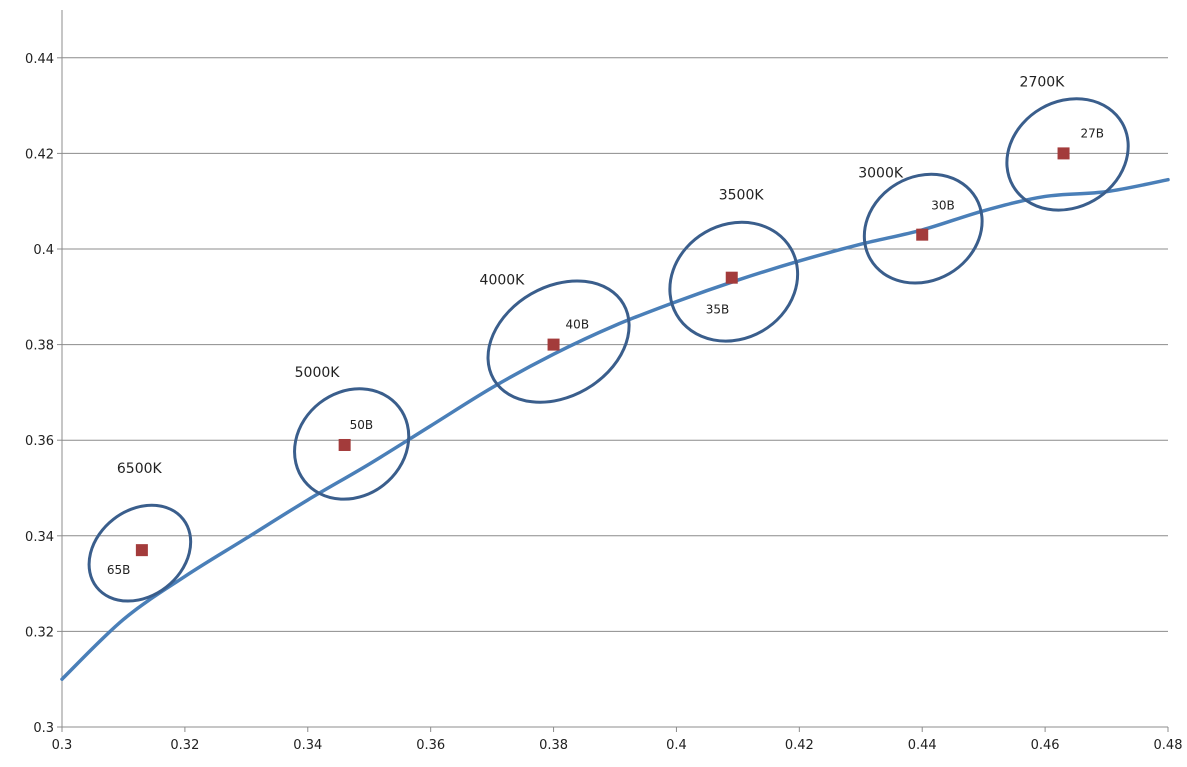 Image resolution: width=1187 pixels, height=767 pixels. I want to click on tolerance-ellipse-65B, so click(140, 553).